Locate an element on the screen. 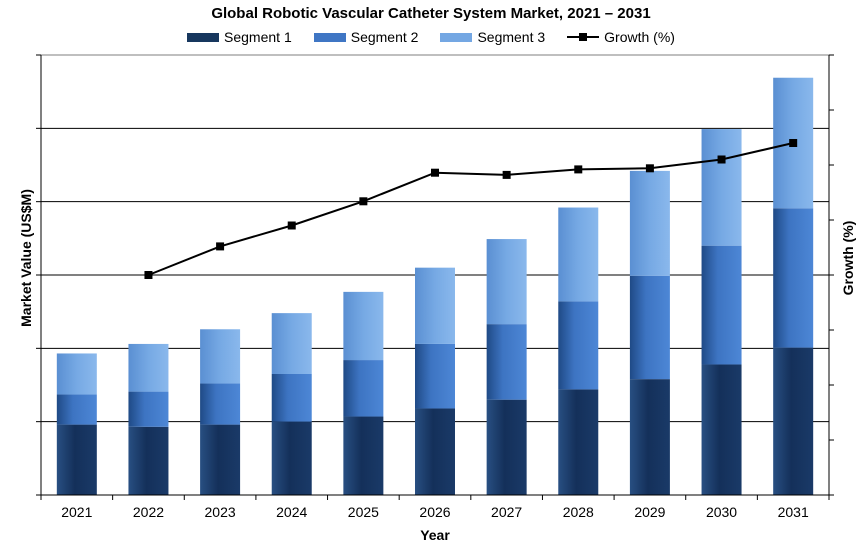  bar-segment-2-2029 is located at coordinates (649, 327).